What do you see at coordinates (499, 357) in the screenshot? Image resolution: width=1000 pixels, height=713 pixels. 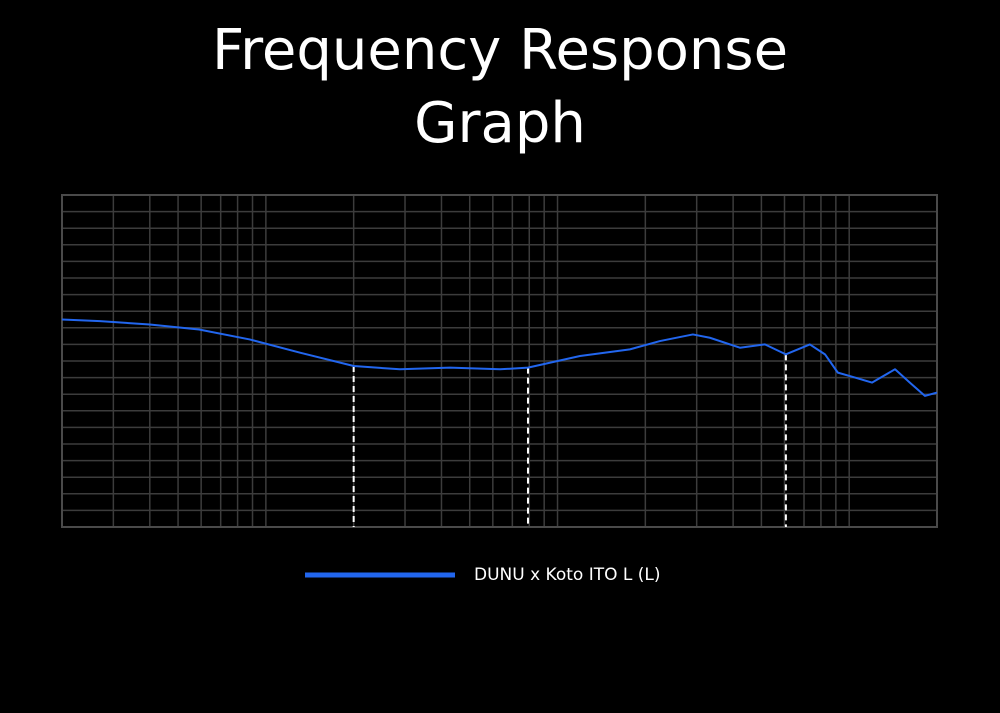 I see `response-line` at bounding box center [499, 357].